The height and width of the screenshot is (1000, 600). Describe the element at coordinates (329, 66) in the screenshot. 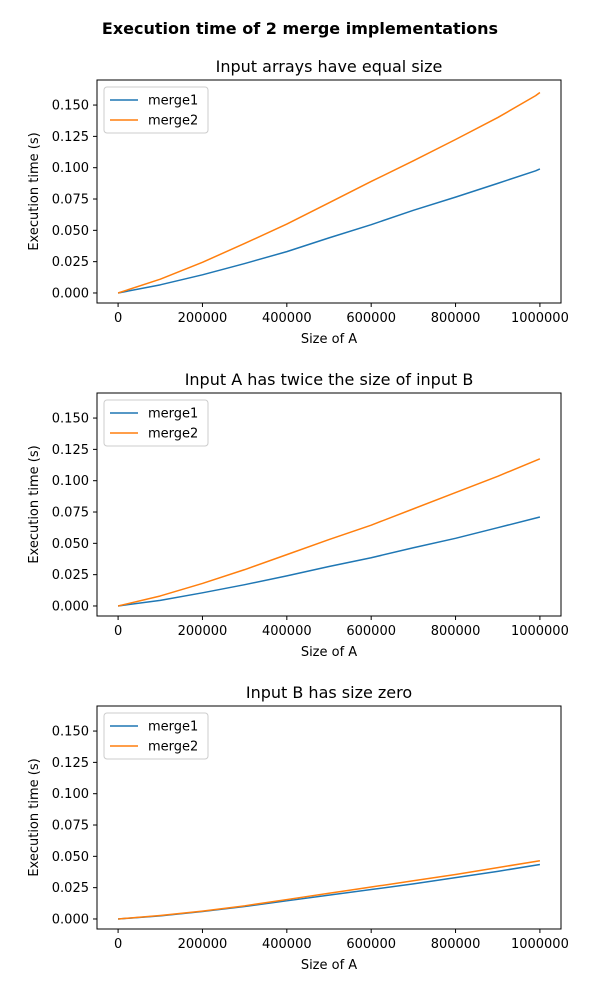

I see `chart-title: Input arrays have equal size` at that location.